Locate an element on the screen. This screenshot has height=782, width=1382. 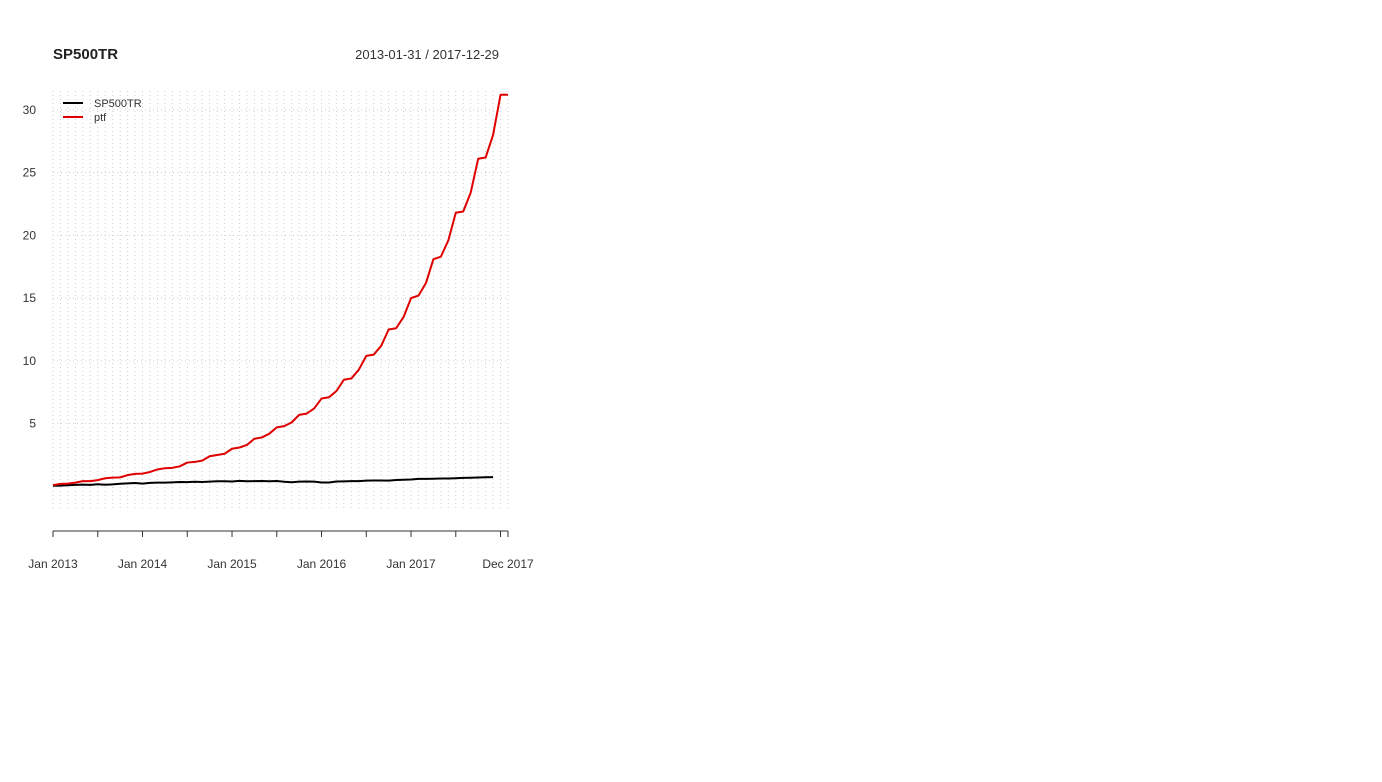
x-tick-label: Jan 2016 is located at coordinates (322, 564).